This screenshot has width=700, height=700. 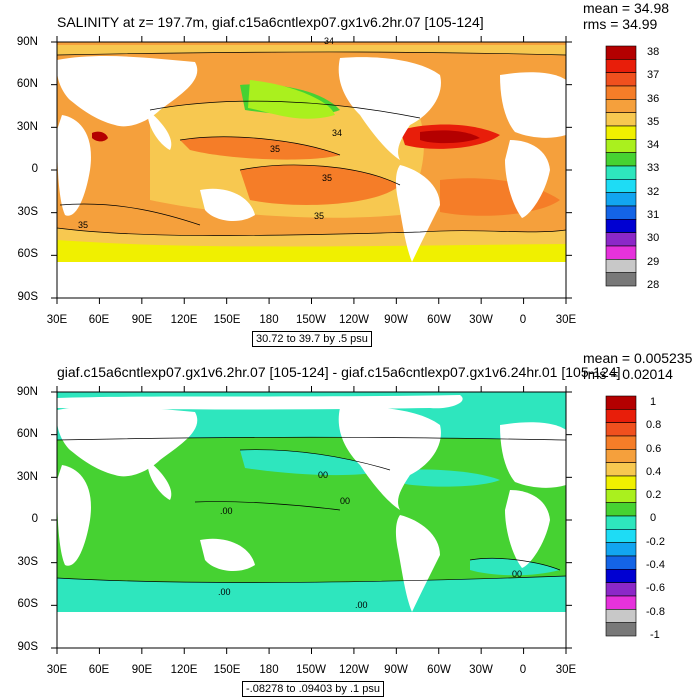 What do you see at coordinates (628, 374) in the screenshot?
I see `rms-value: rms = 0.02014` at bounding box center [628, 374].